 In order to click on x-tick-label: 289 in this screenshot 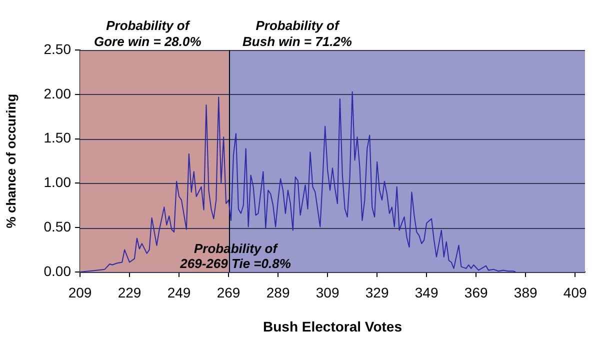, I will do `click(278, 292)`.